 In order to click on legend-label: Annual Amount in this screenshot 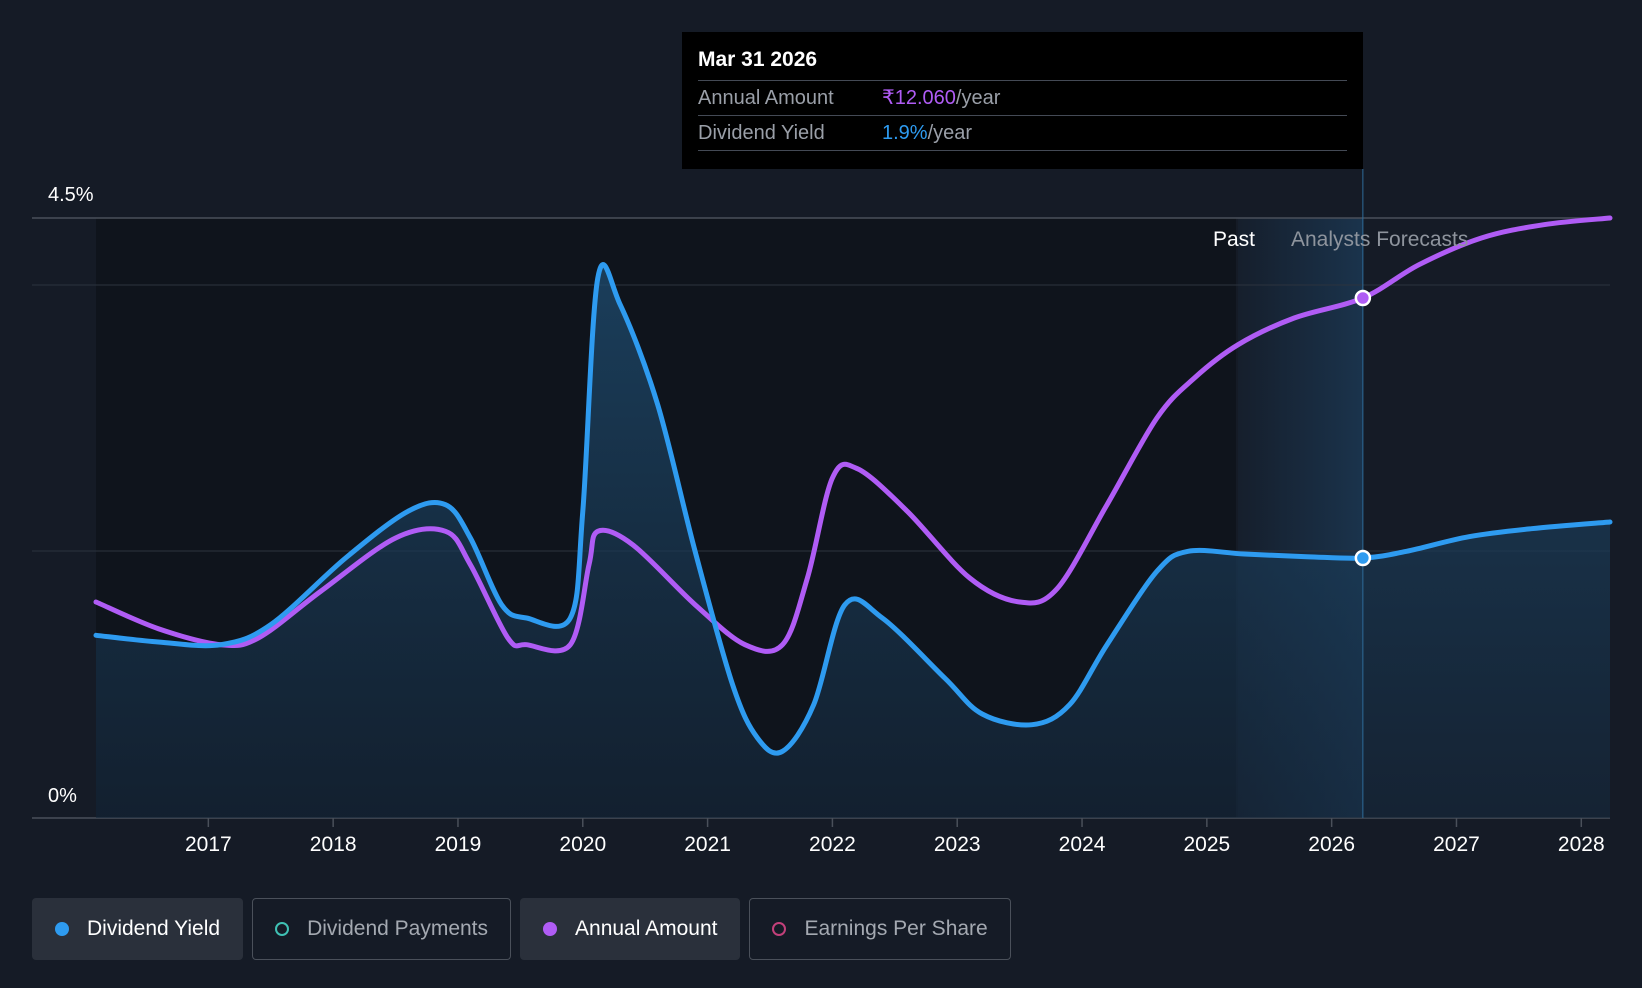, I will do `click(646, 928)`.